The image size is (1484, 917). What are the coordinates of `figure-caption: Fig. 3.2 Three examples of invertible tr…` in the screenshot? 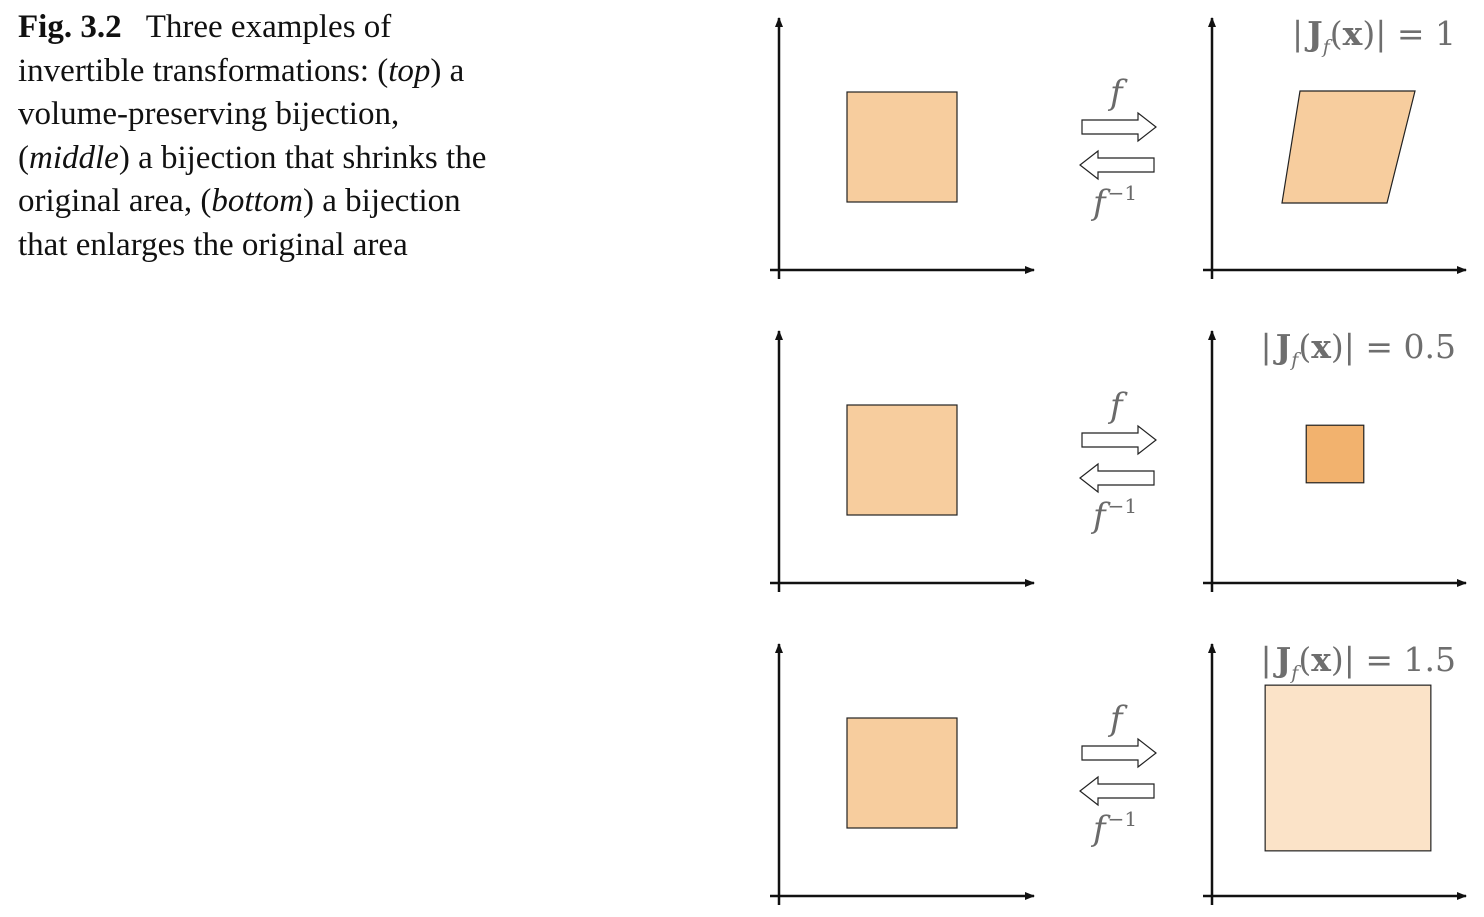 It's located at (252, 136).